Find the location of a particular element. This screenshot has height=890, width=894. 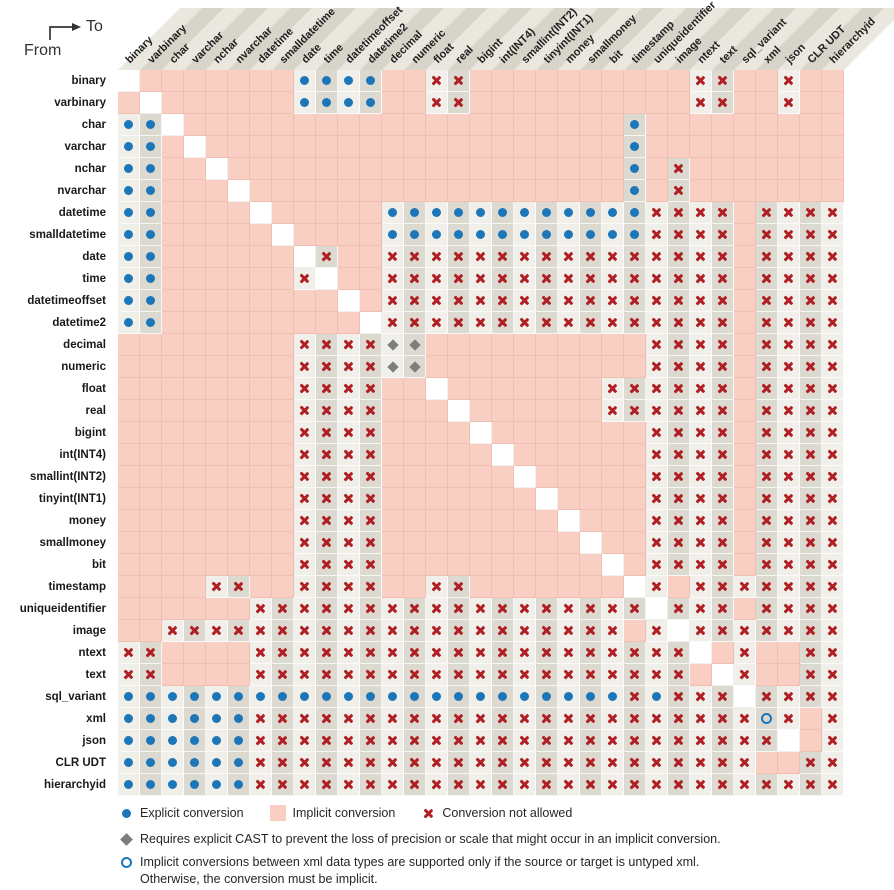

cell-int(INT4)-to-nchar is located at coordinates (217, 455).